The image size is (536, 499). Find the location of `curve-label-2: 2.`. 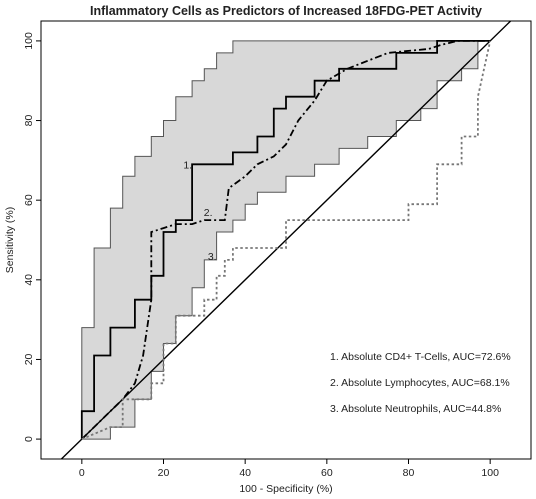

curve-label-2: 2. is located at coordinates (208, 213).